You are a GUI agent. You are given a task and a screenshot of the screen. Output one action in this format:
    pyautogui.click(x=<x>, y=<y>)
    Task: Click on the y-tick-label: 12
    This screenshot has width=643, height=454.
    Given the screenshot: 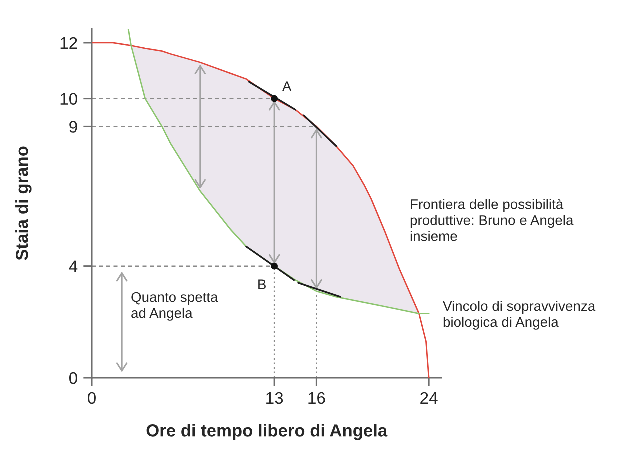 What is the action you would take?
    pyautogui.click(x=69, y=43)
    